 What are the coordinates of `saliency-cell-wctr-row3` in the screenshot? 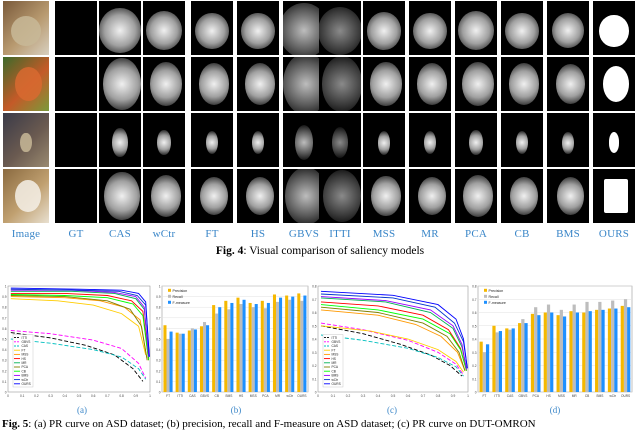 It's located at (164, 140).